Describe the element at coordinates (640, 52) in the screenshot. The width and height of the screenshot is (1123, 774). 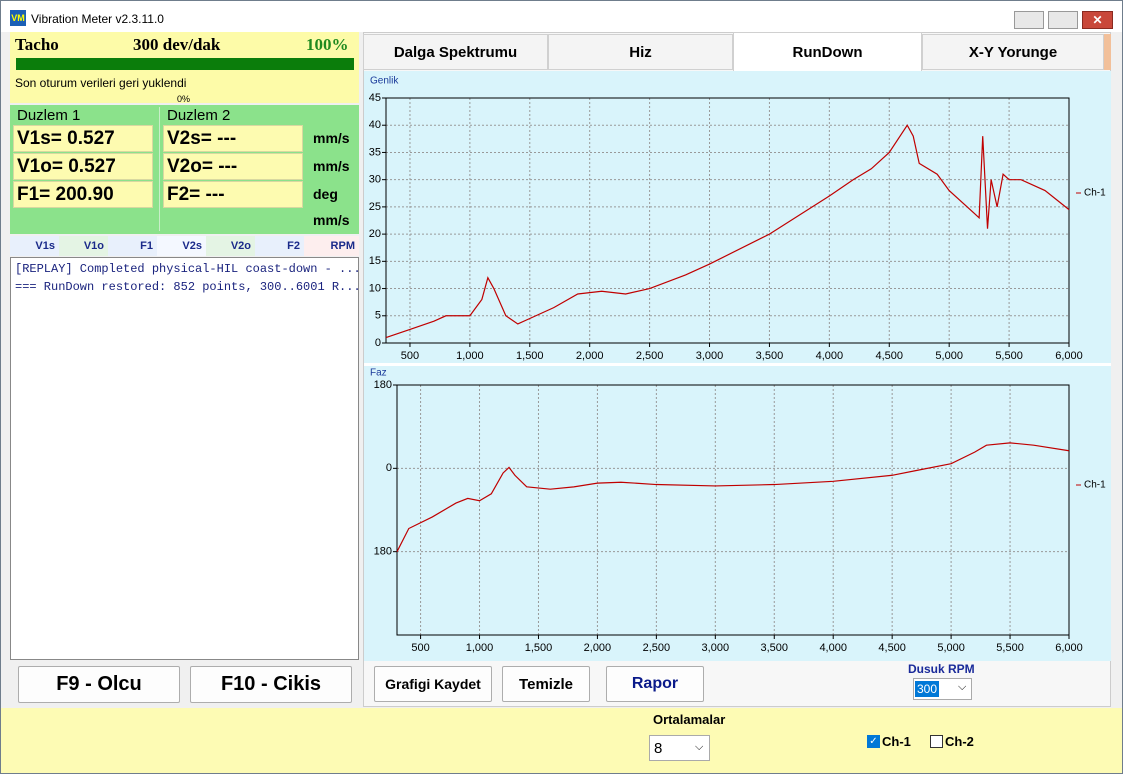
I see `tab: Hiz` at that location.